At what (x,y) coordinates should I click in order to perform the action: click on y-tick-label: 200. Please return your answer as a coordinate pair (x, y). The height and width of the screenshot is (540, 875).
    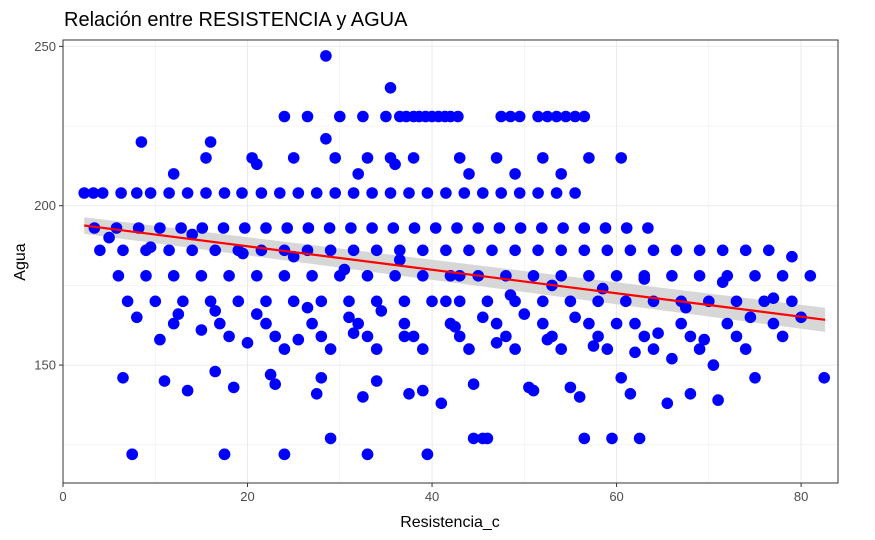
    Looking at the image, I should click on (45, 205).